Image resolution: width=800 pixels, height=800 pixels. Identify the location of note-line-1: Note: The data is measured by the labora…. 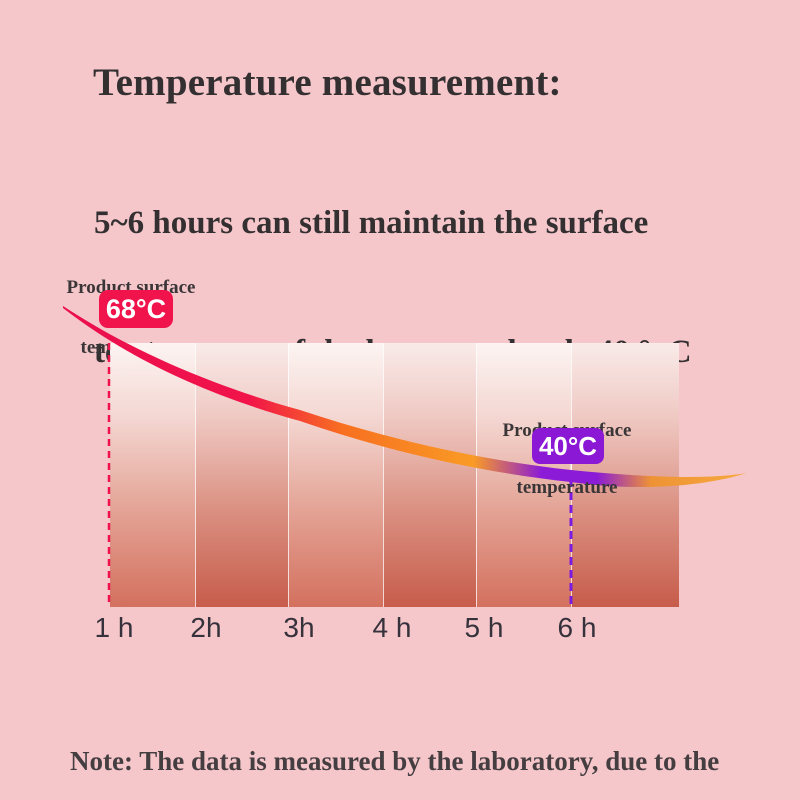
(395, 761).